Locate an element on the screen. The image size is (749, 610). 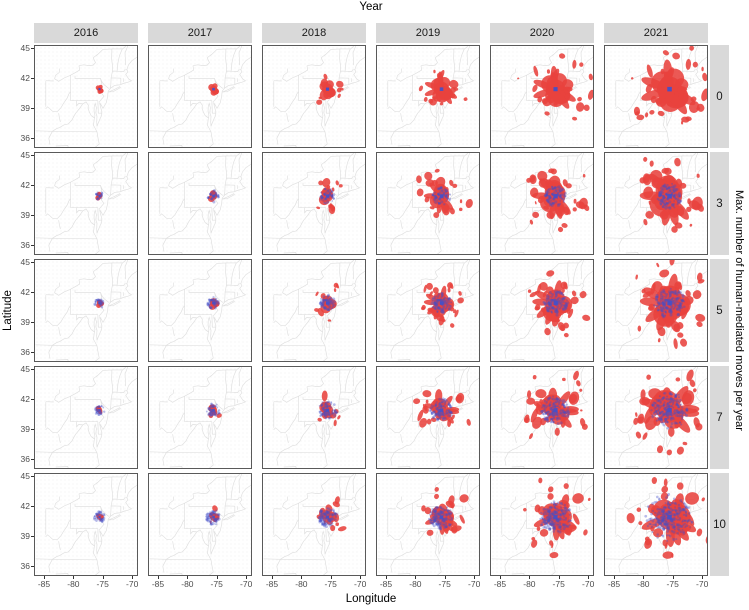
map-panel-2020-row3 is located at coordinates (542, 203).